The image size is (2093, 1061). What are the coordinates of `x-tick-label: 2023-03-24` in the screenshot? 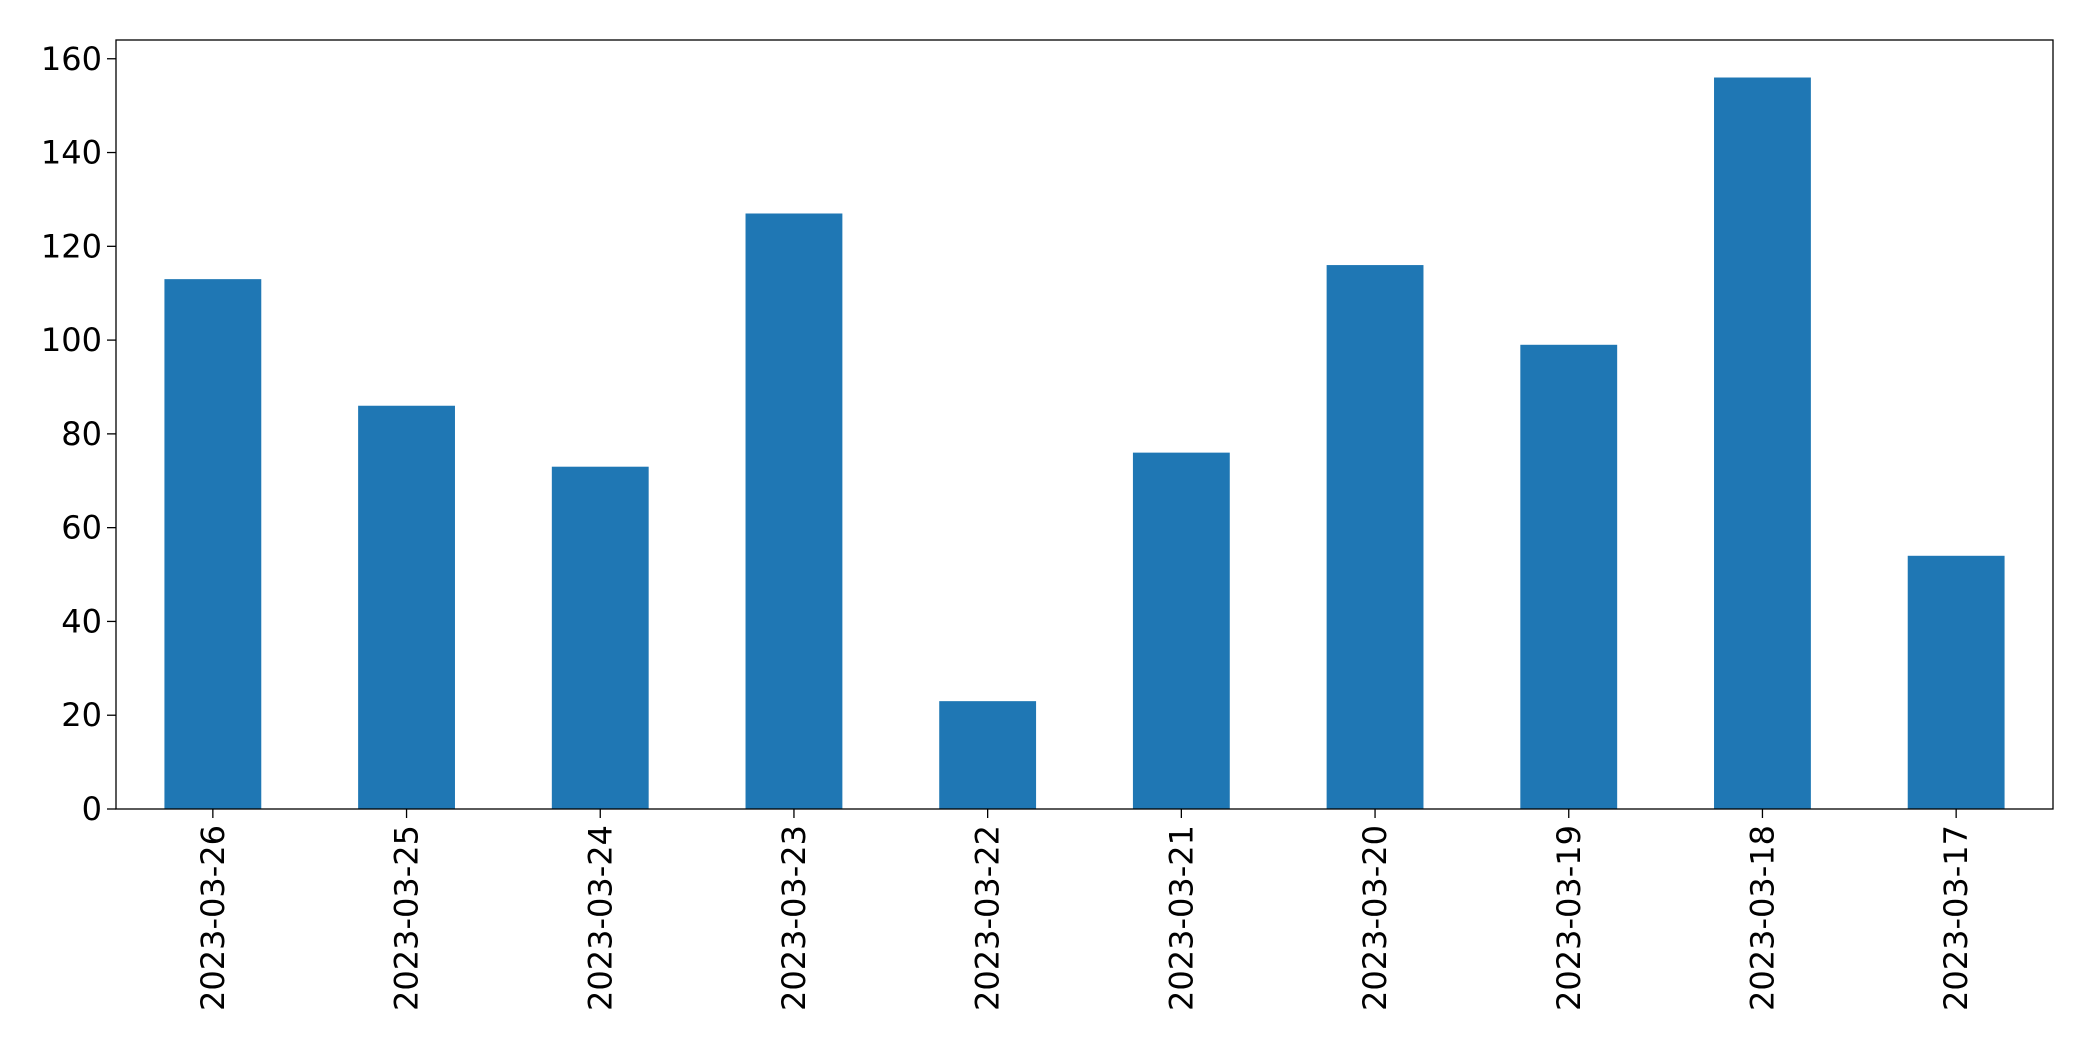 It's located at (600, 918).